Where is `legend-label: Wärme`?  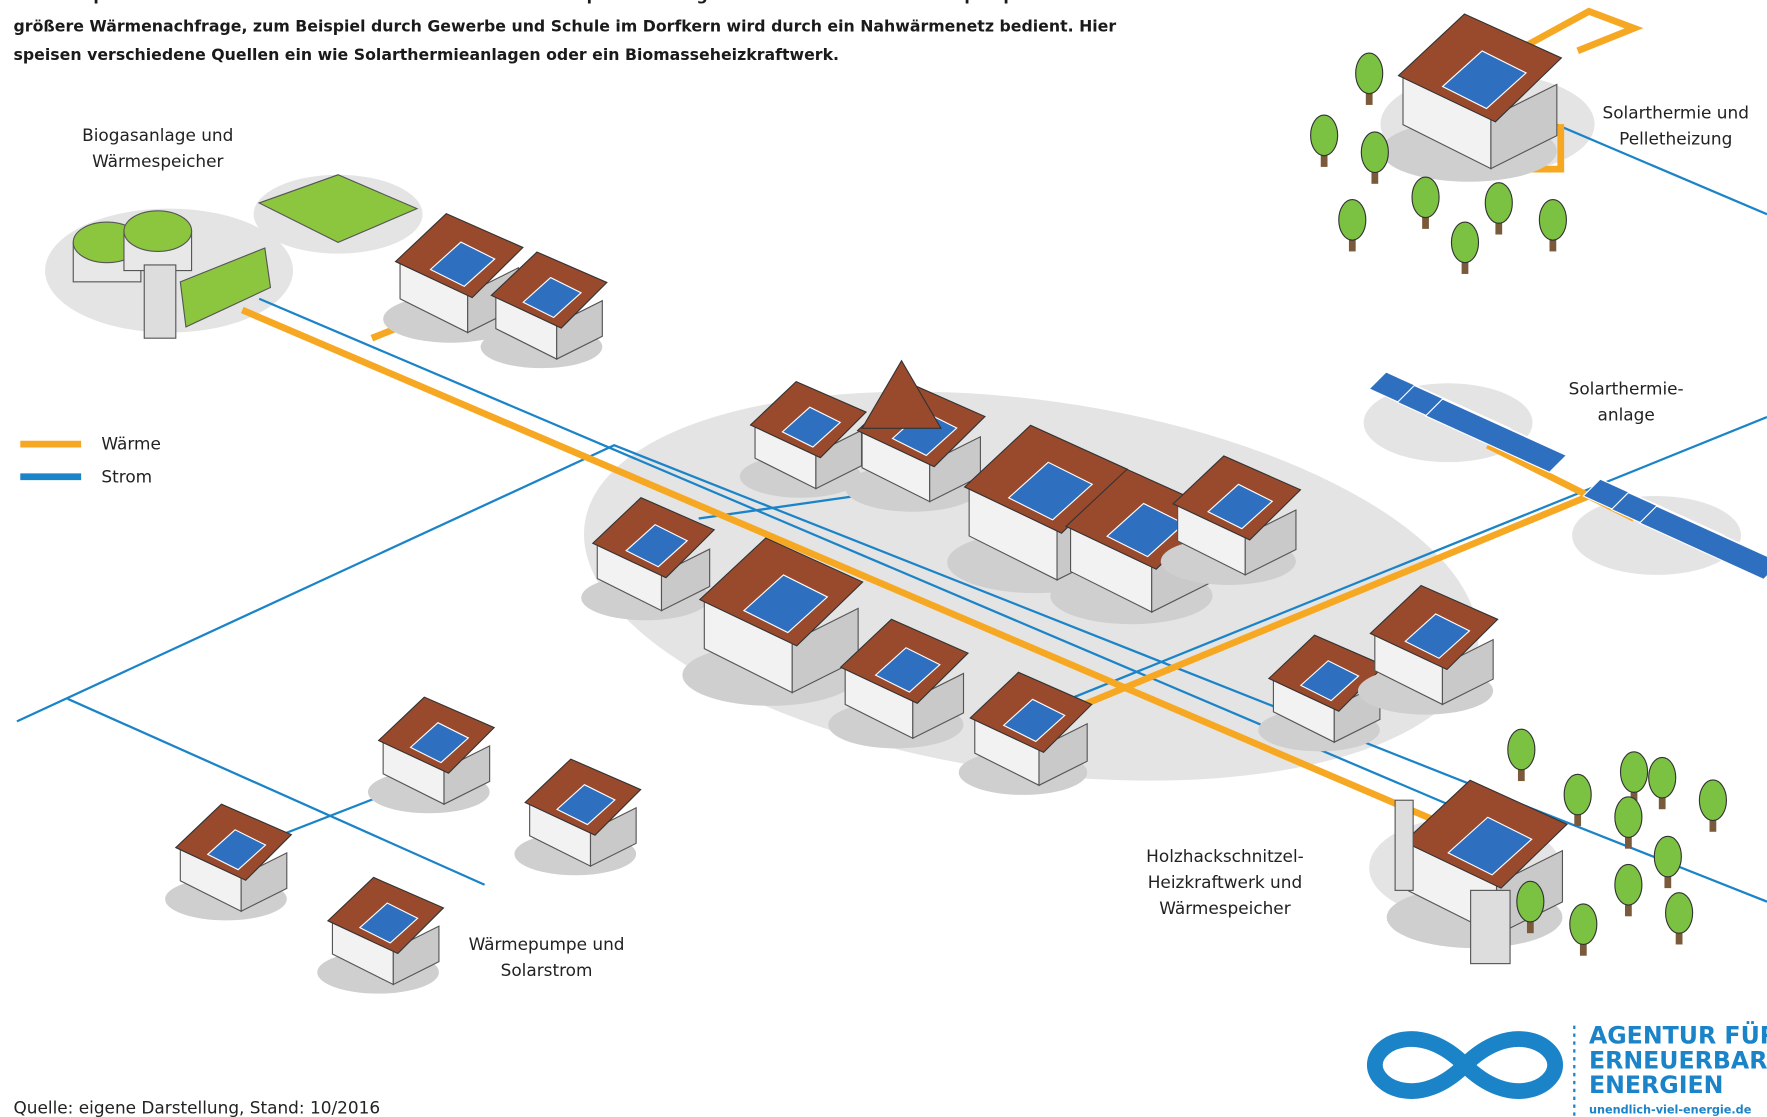 legend-label: Wärme is located at coordinates (130, 444).